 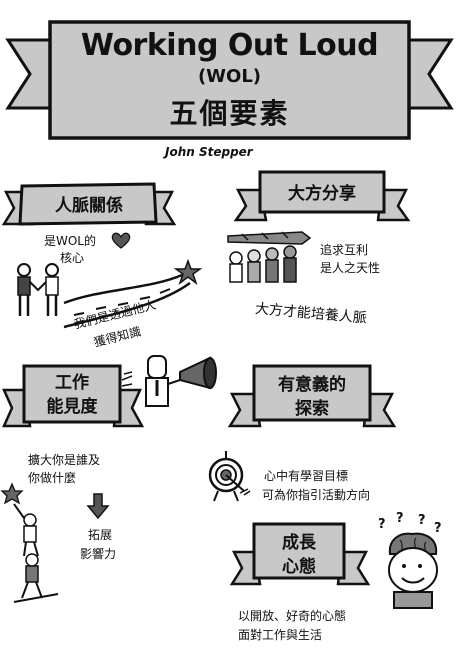 I want to click on curious-brain-head-icon: ? ? ? ?, so click(x=410, y=560).